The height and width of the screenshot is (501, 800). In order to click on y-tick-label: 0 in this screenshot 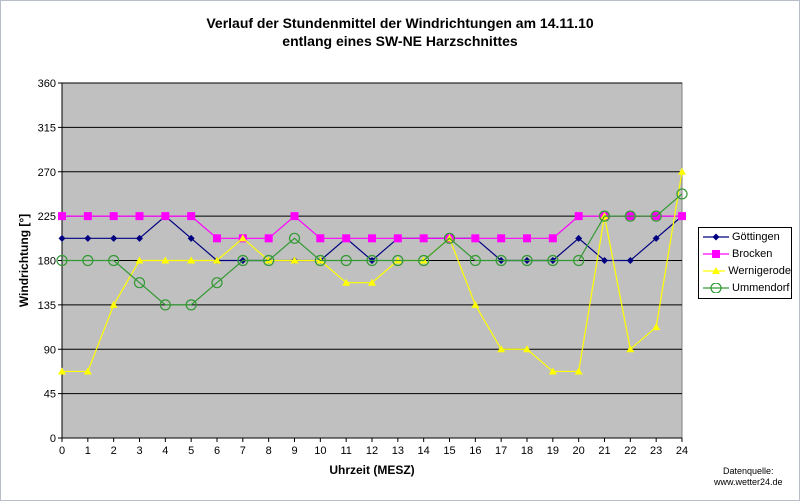, I will do `click(53, 439)`.